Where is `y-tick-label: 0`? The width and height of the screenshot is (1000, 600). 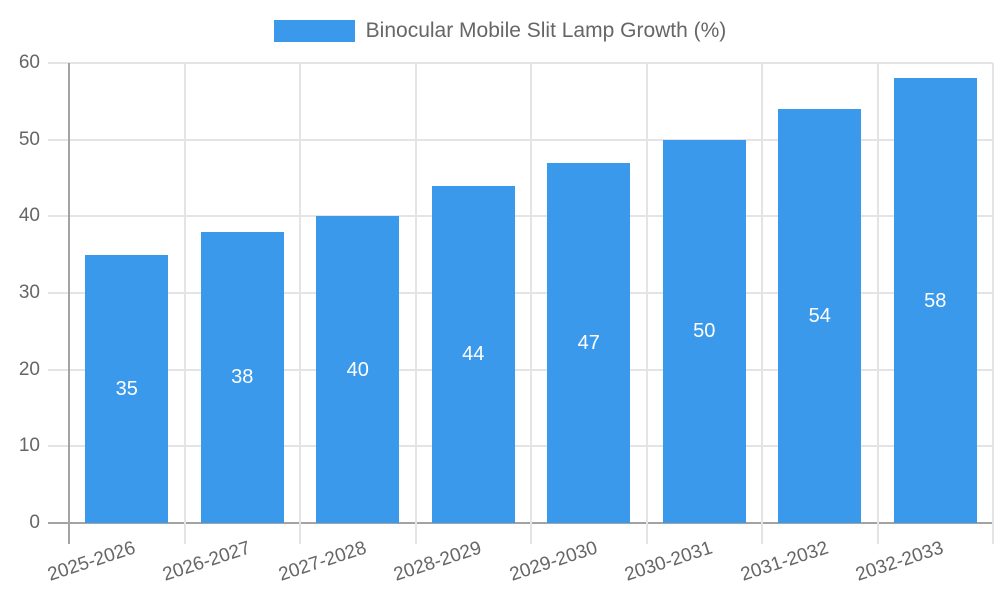
y-tick-label: 0 is located at coordinates (34, 522).